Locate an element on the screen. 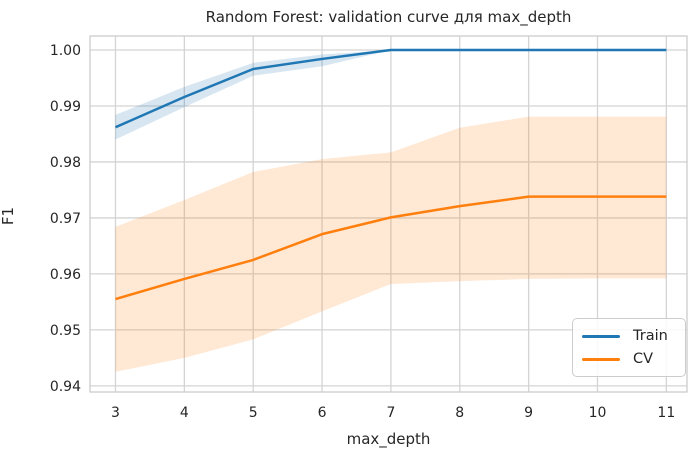 The image size is (700, 460). x-tick-label: 11 is located at coordinates (666, 413).